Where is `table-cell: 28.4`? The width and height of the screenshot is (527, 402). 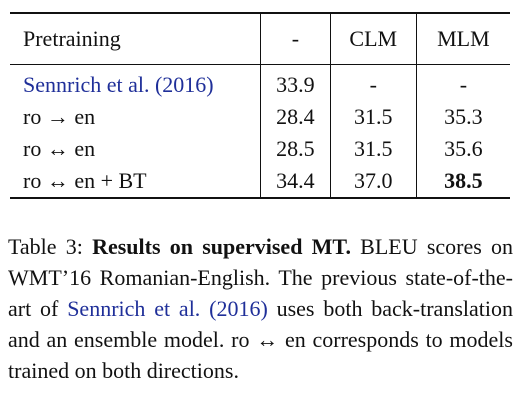 table-cell: 28.4 is located at coordinates (295, 117).